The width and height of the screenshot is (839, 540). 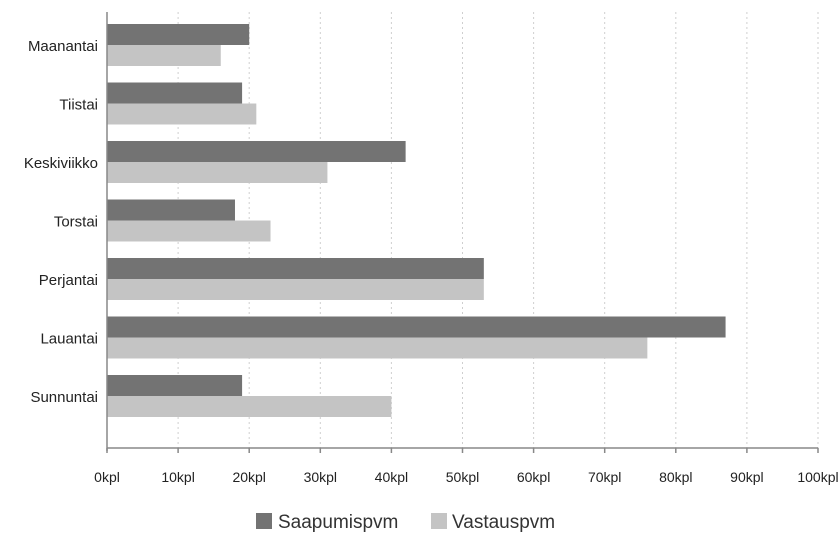 I want to click on x-tick-label: 80kpl, so click(x=675, y=477).